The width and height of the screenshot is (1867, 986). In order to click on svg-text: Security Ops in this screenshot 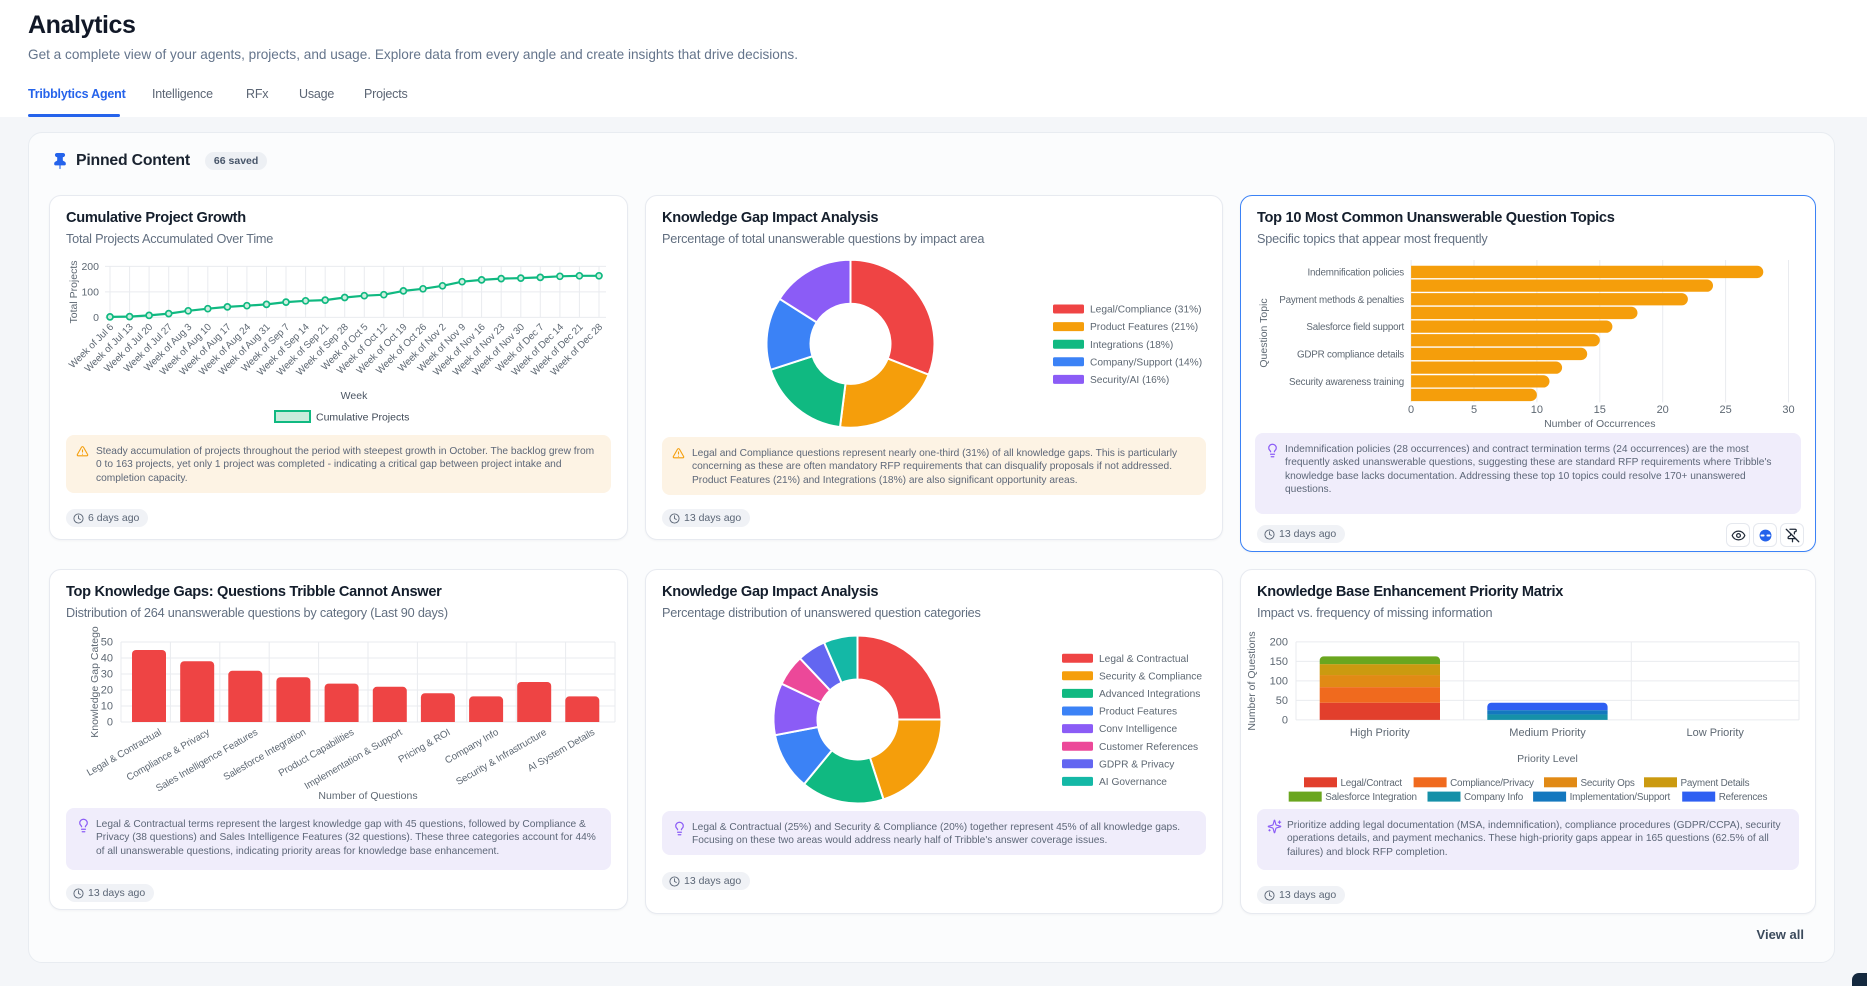, I will do `click(1608, 783)`.